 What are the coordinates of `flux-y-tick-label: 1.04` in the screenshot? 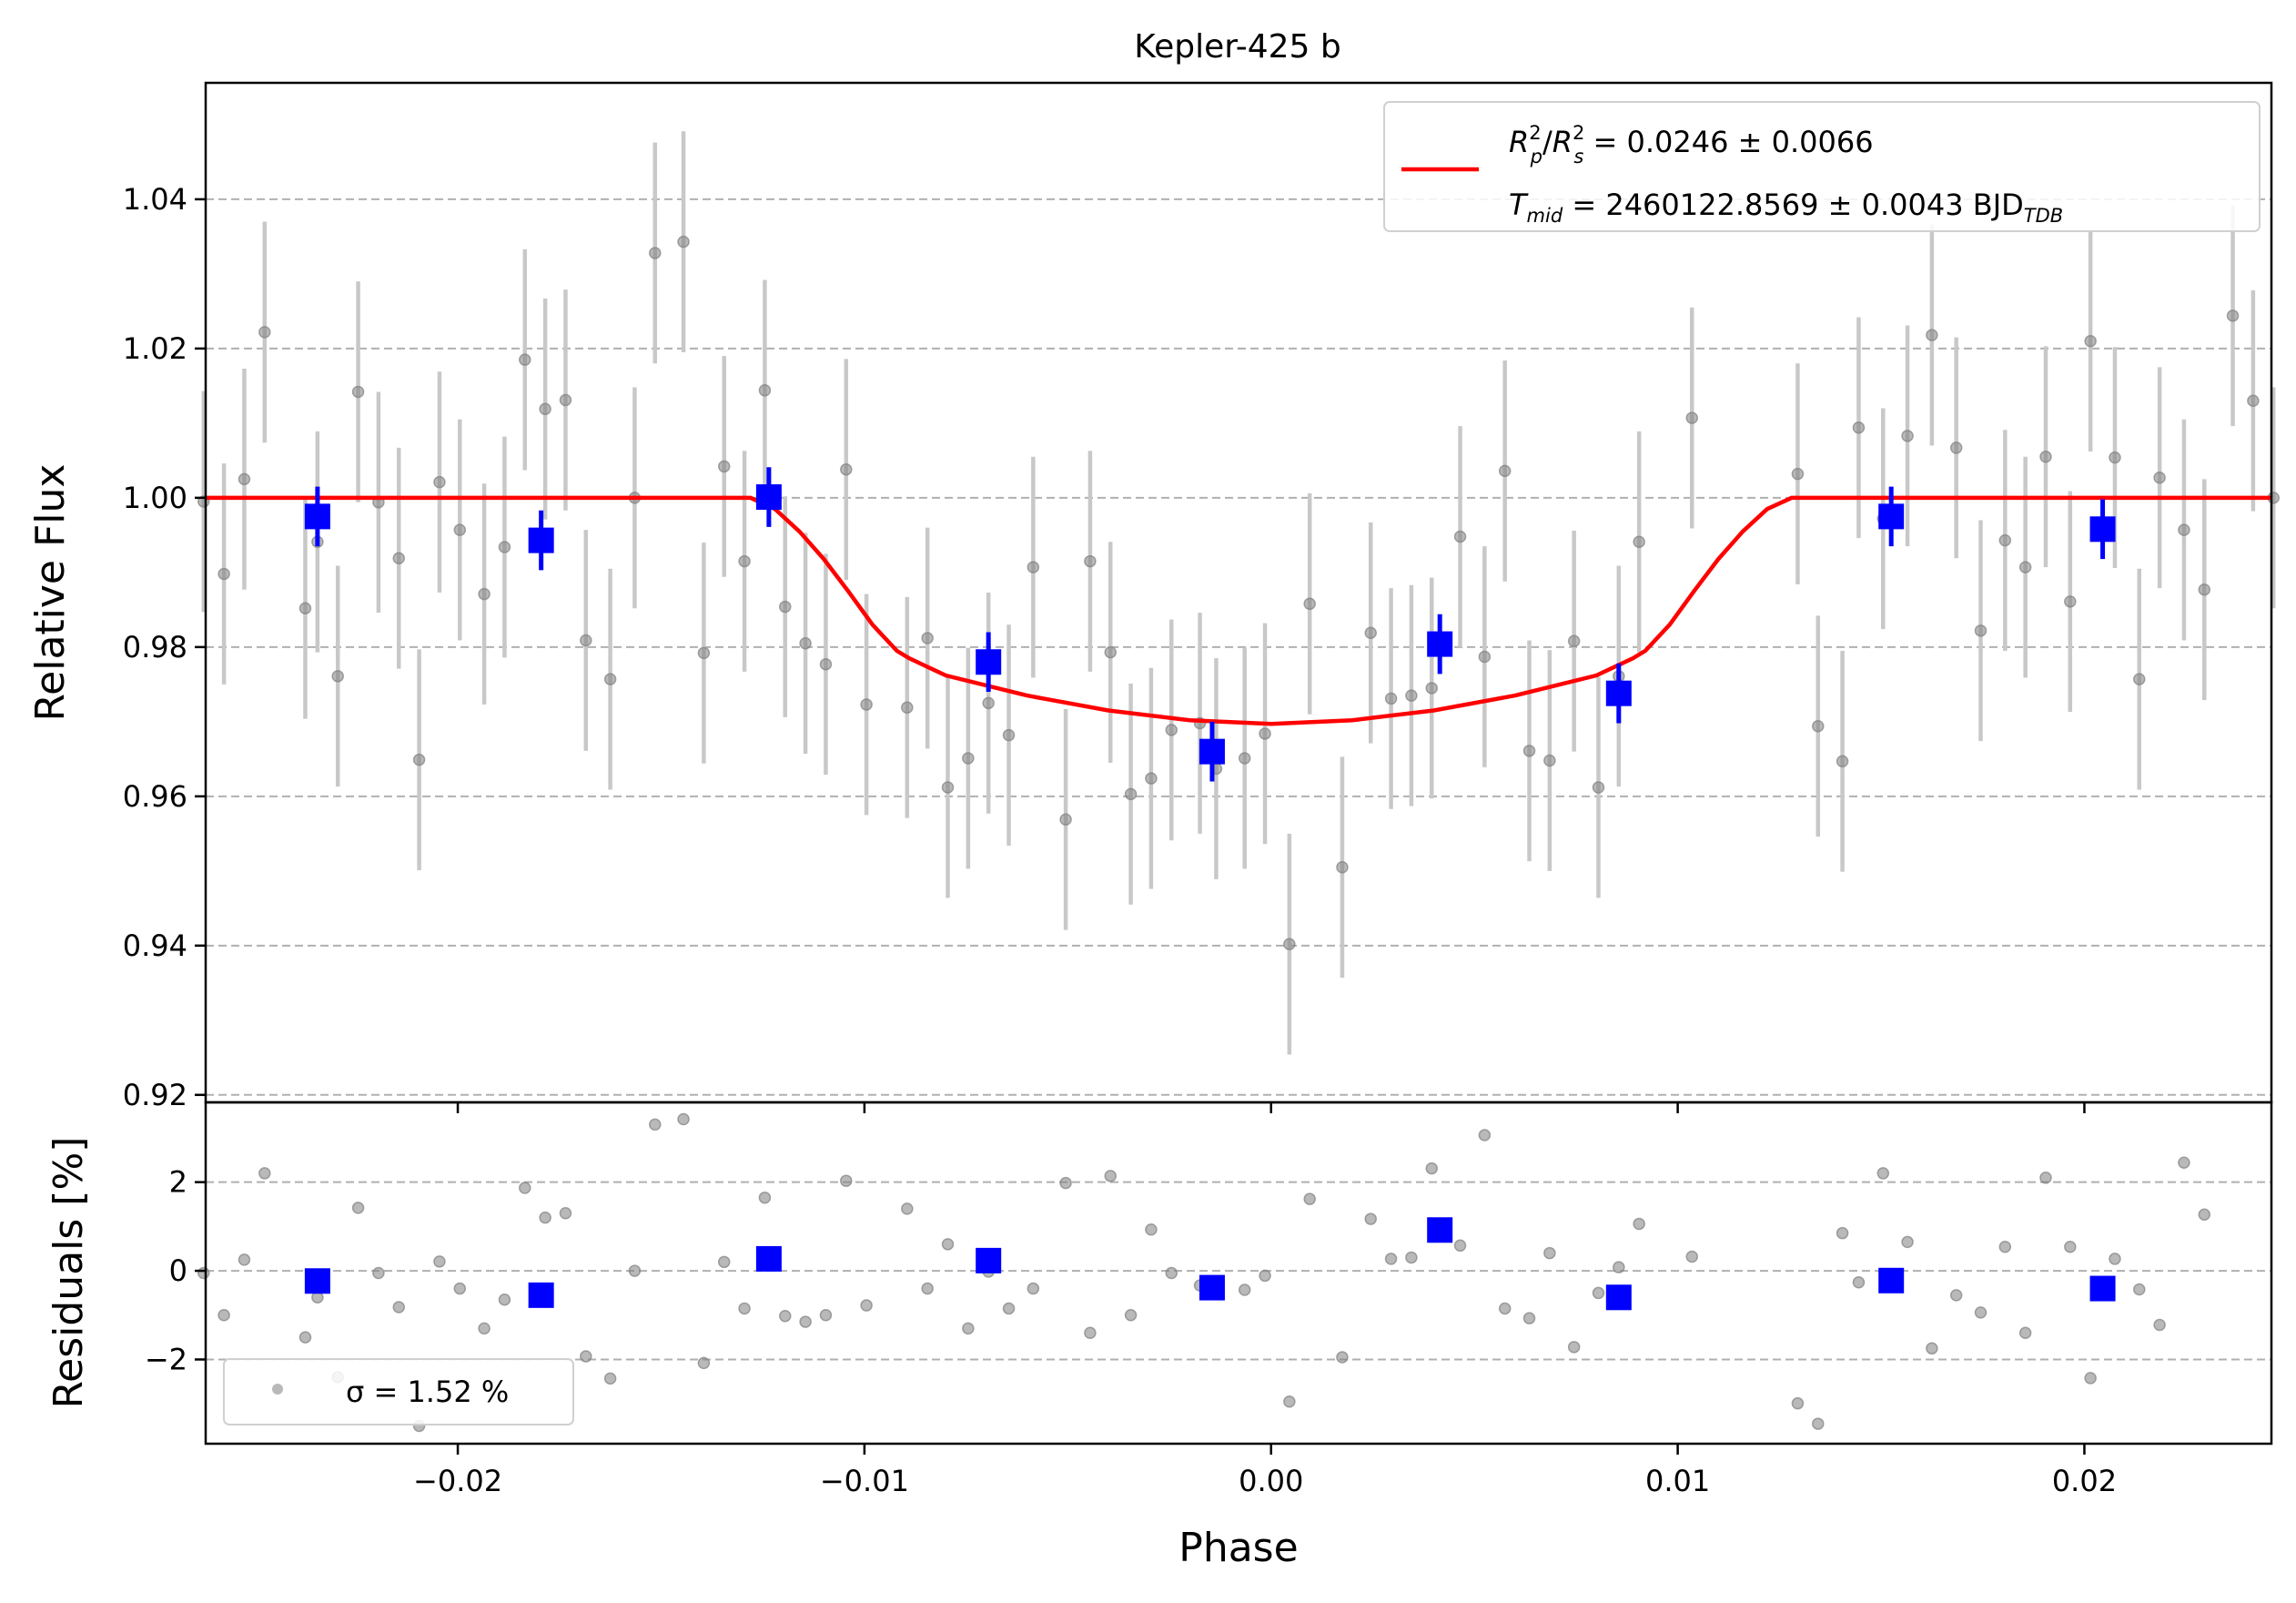 It's located at (155, 199).